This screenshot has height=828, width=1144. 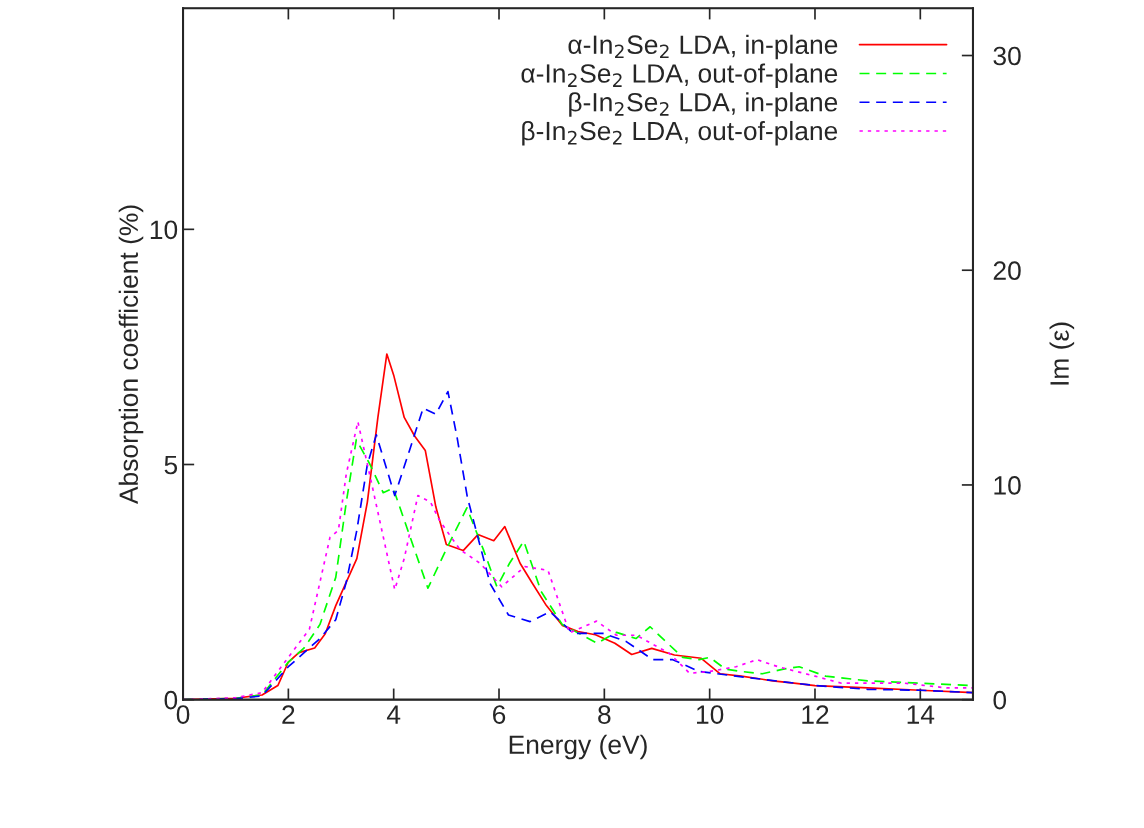 I want to click on x-tick-label: 4, so click(x=393, y=714).